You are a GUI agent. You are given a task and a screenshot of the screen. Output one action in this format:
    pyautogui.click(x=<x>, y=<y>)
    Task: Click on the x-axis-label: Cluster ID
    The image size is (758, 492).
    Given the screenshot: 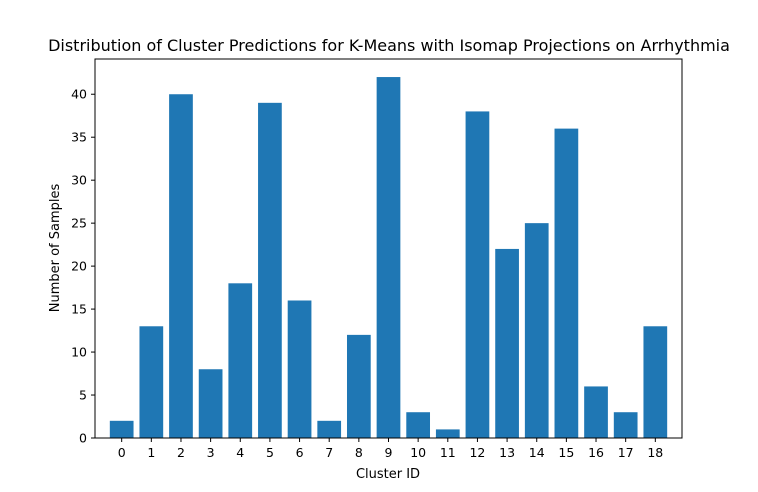 What is the action you would take?
    pyautogui.click(x=388, y=474)
    